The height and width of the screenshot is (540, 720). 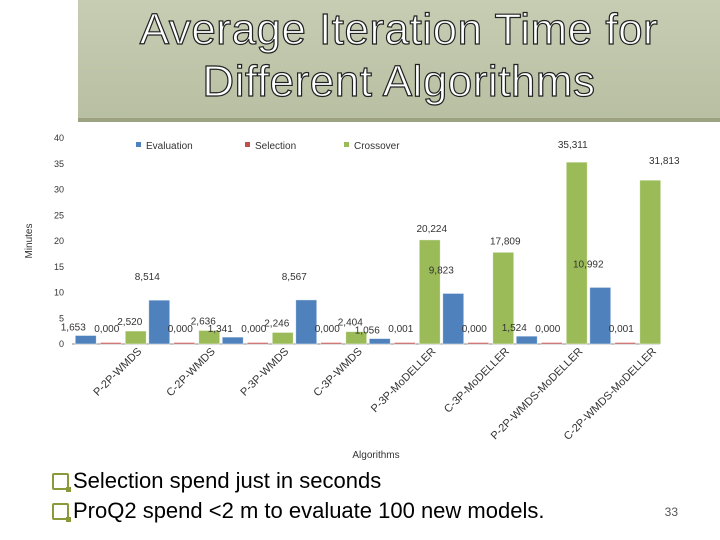 I want to click on category-label-3: C-3P-WMDS, so click(x=337, y=372).